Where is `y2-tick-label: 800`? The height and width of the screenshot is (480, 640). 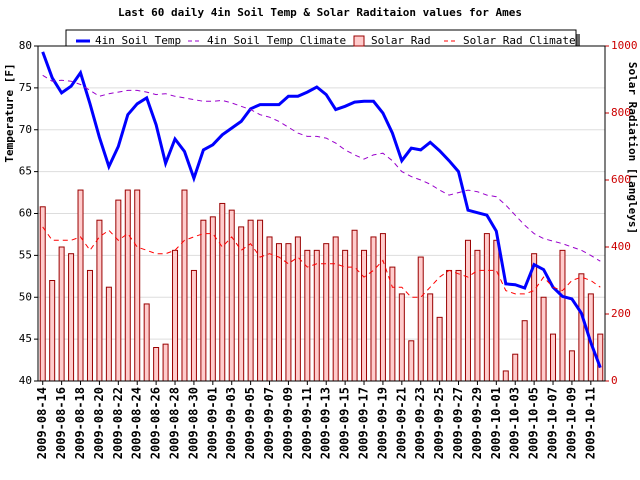
y2-tick-label: 800 is located at coordinates (621, 112).